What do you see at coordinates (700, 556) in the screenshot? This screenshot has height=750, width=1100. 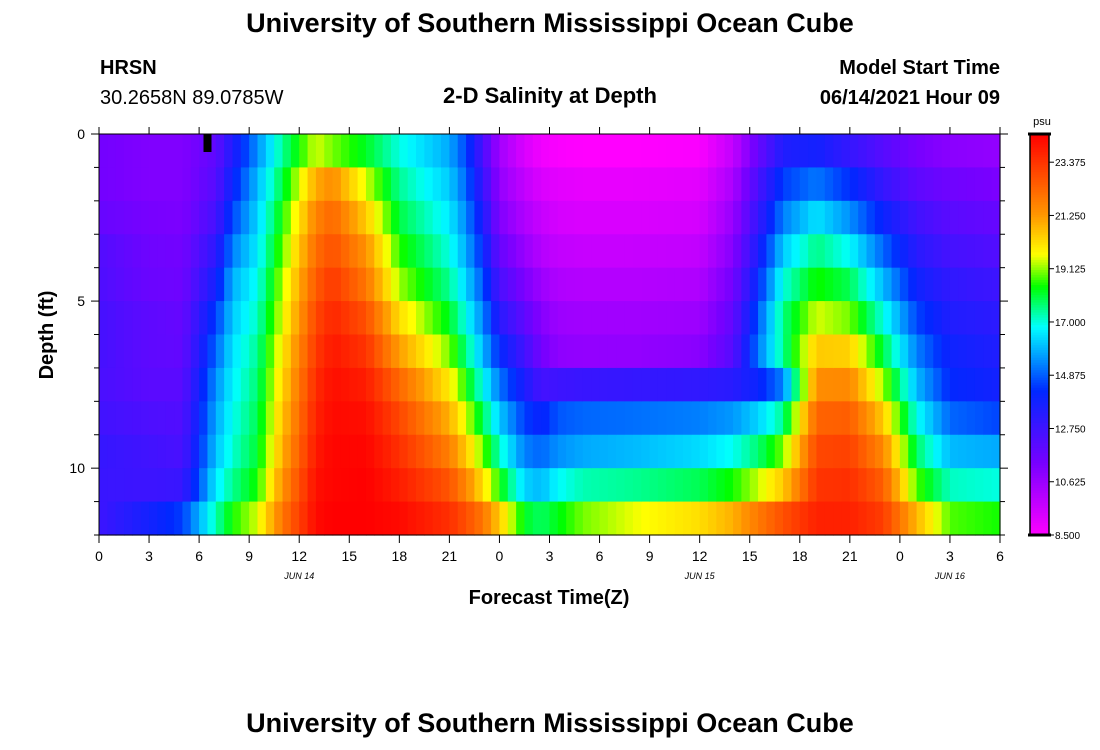 I see `x-tick-label: 12` at bounding box center [700, 556].